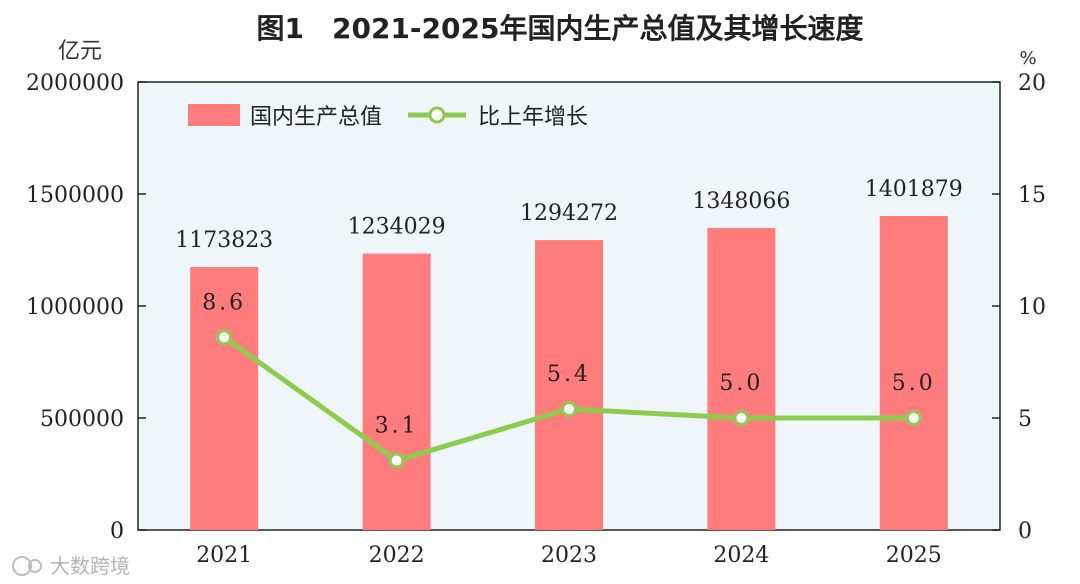 Image resolution: width=1080 pixels, height=584 pixels. What do you see at coordinates (914, 555) in the screenshot?
I see `x-tick-label: 2025` at bounding box center [914, 555].